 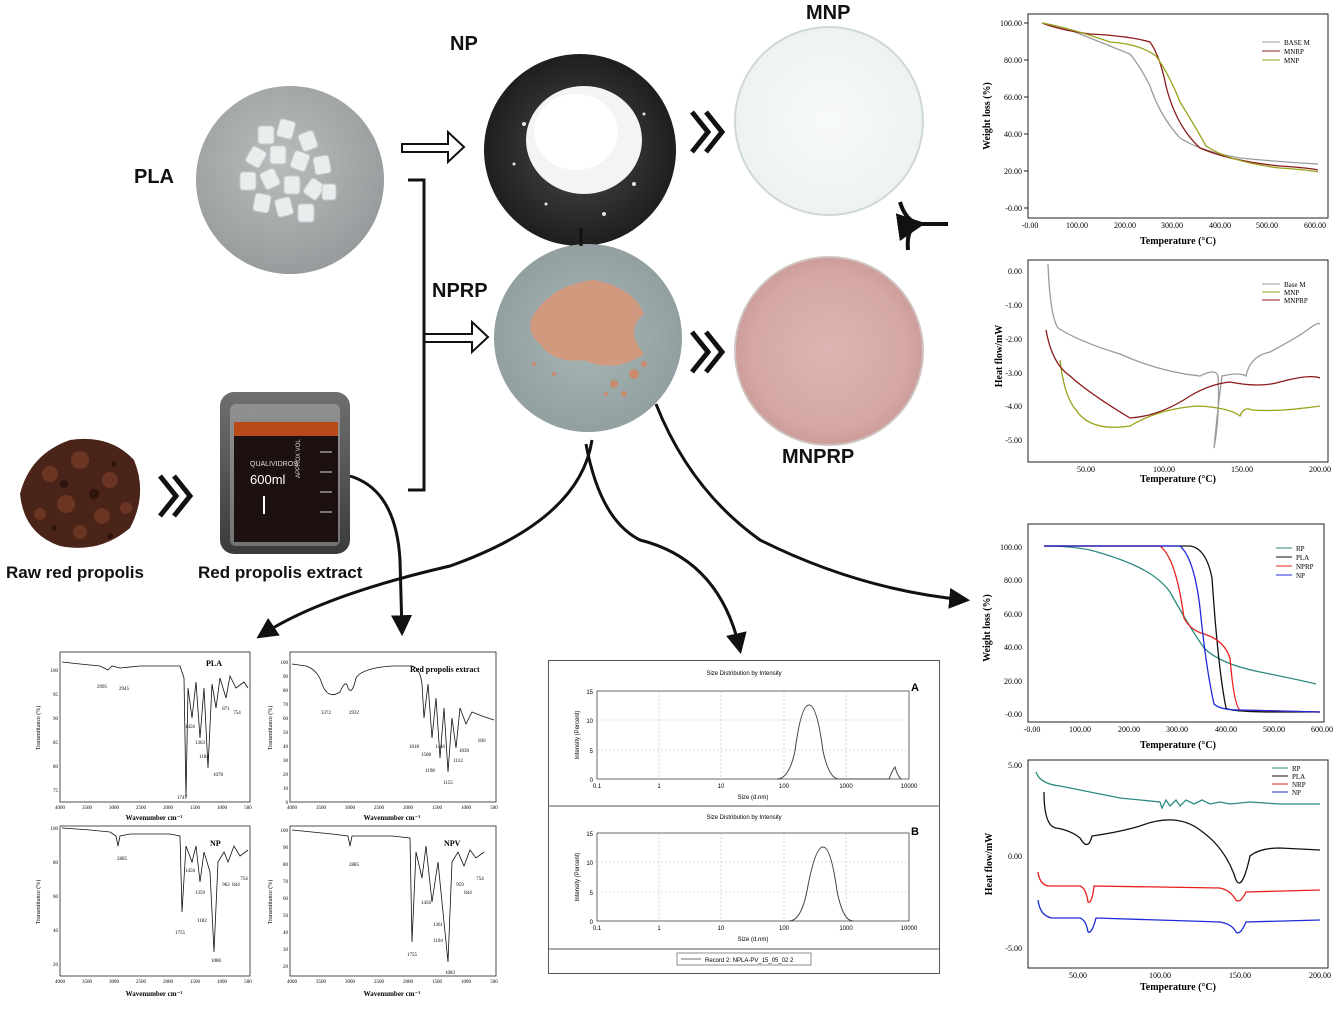 I want to click on dls-a-xtick: 1, so click(x=659, y=787).